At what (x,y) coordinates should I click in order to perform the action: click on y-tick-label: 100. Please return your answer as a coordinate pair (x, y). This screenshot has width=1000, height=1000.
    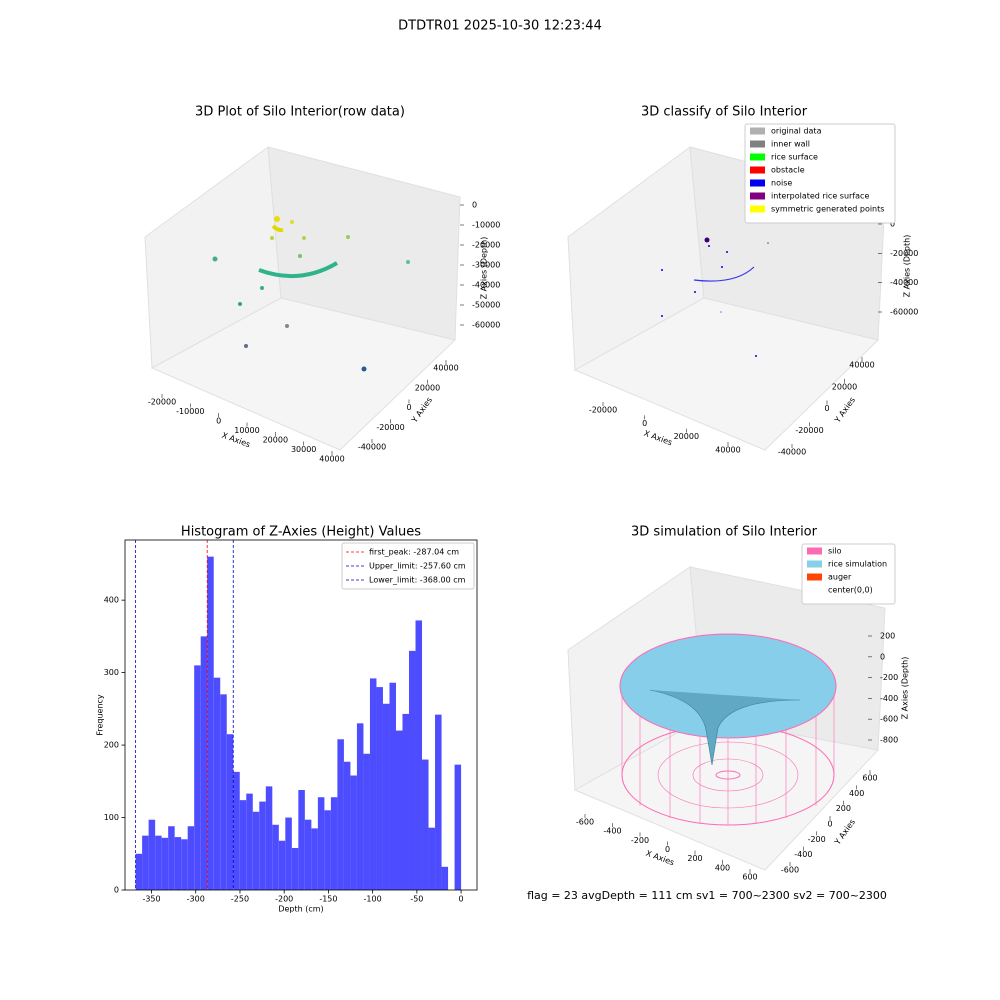
    Looking at the image, I should click on (111, 817).